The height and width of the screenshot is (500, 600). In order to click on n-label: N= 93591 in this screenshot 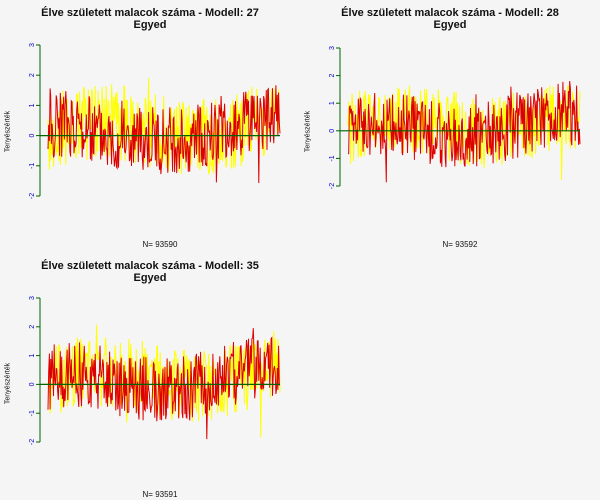, I will do `click(160, 494)`.